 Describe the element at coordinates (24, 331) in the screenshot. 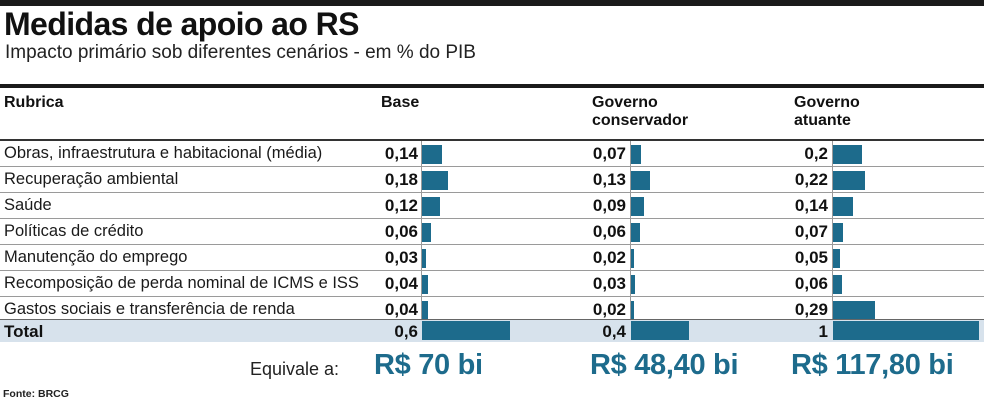

I see `total-label: Total` at that location.